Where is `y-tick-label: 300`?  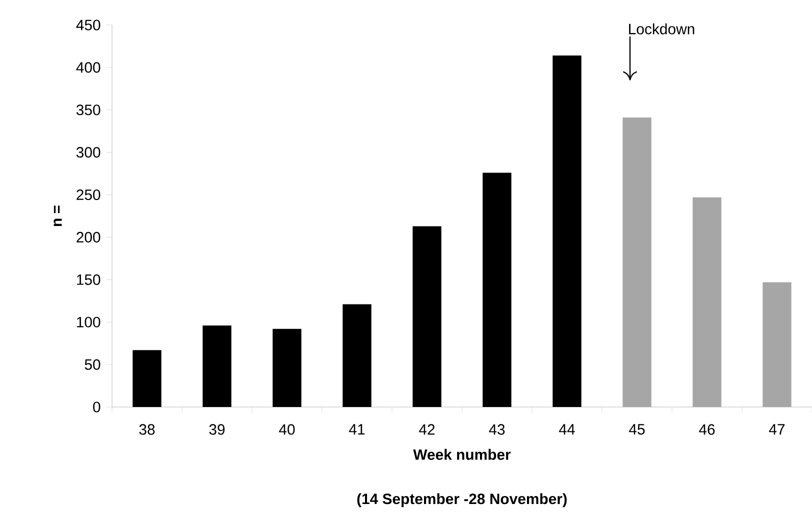 y-tick-label: 300 is located at coordinates (88, 152).